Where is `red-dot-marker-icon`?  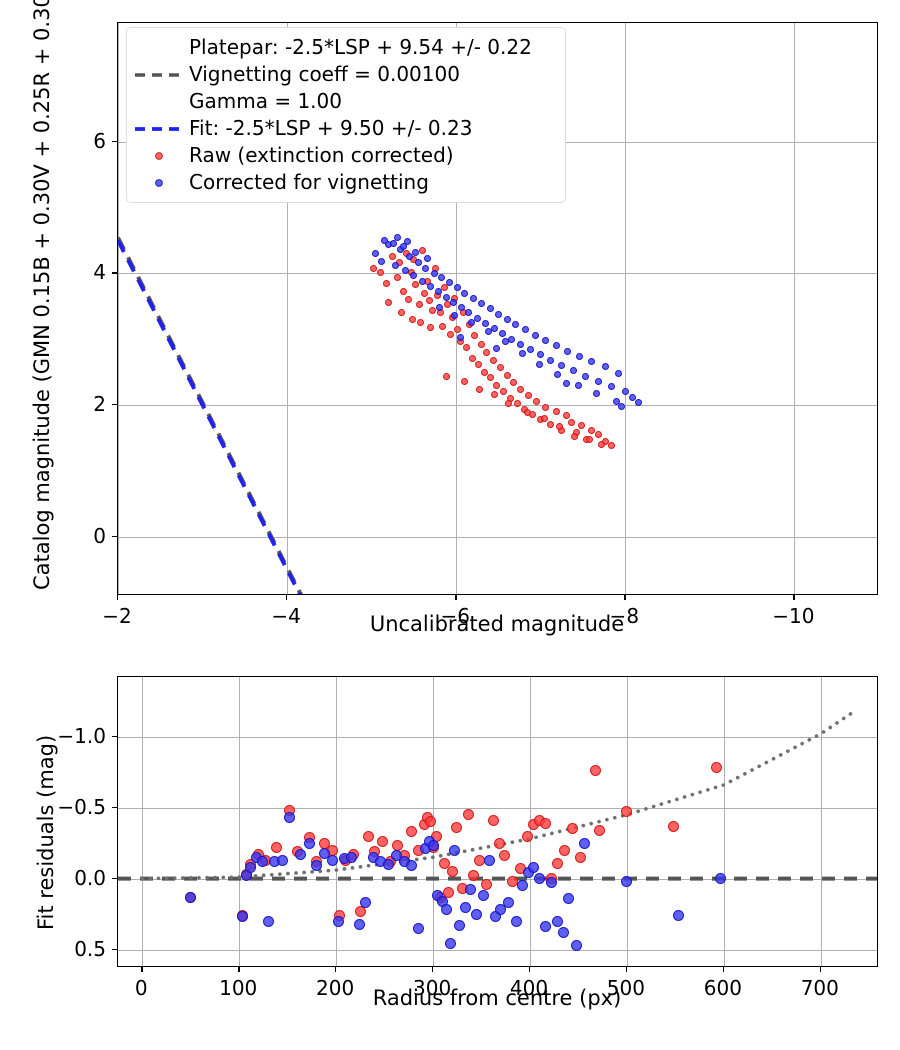
red-dot-marker-icon is located at coordinates (161, 156).